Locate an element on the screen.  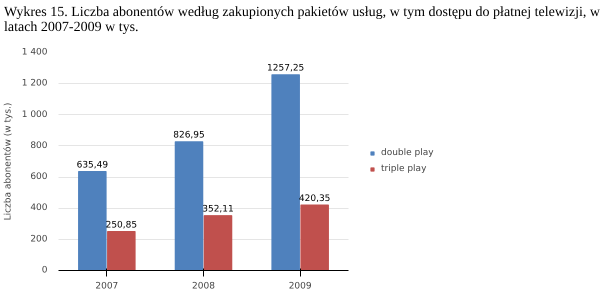
y-tick-label: 200 is located at coordinates (39, 239).